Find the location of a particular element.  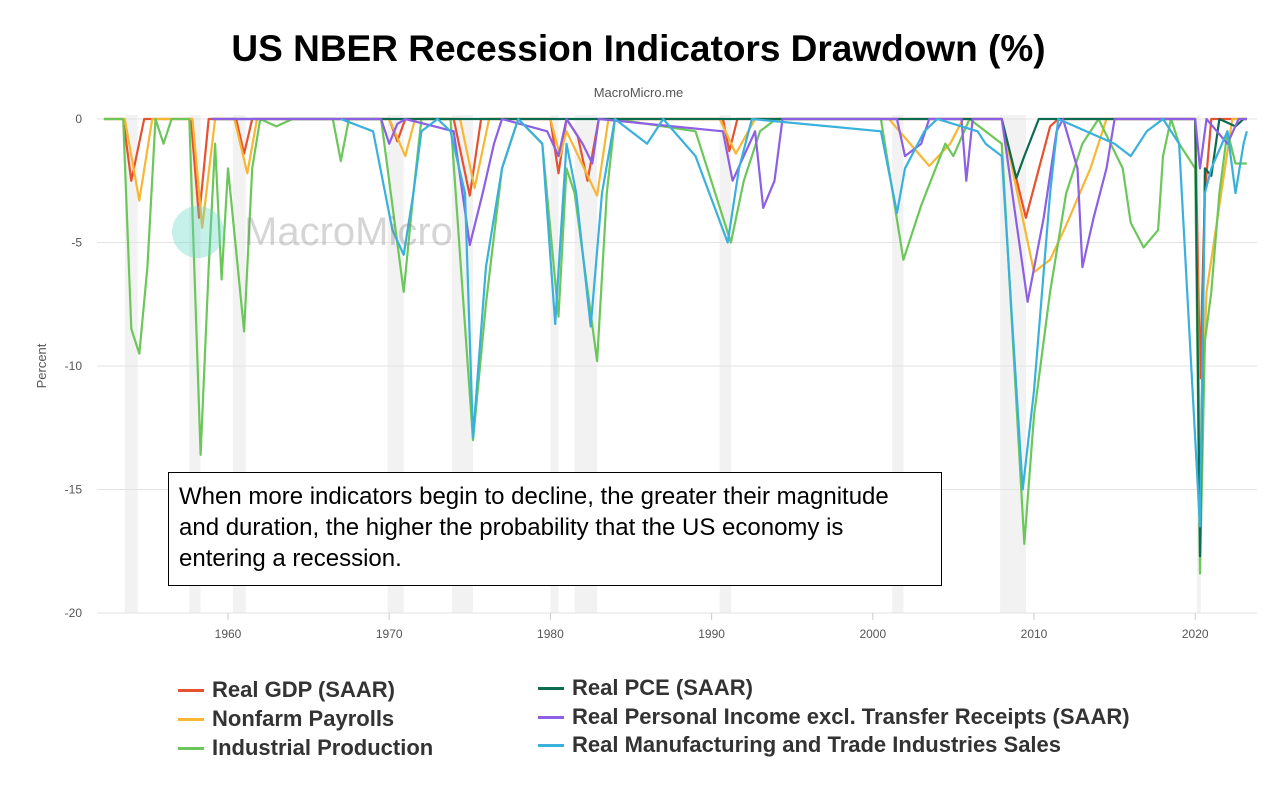

x-tick-label: 2020 is located at coordinates (1195, 634).